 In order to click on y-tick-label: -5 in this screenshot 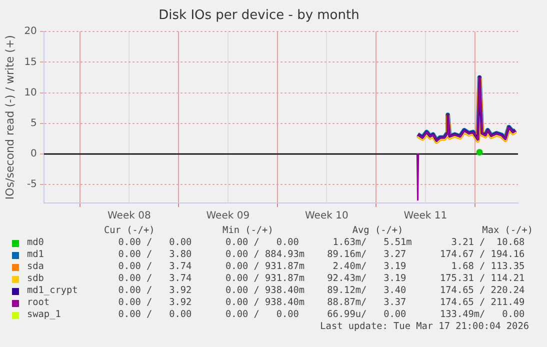, I will do `click(31, 184)`.